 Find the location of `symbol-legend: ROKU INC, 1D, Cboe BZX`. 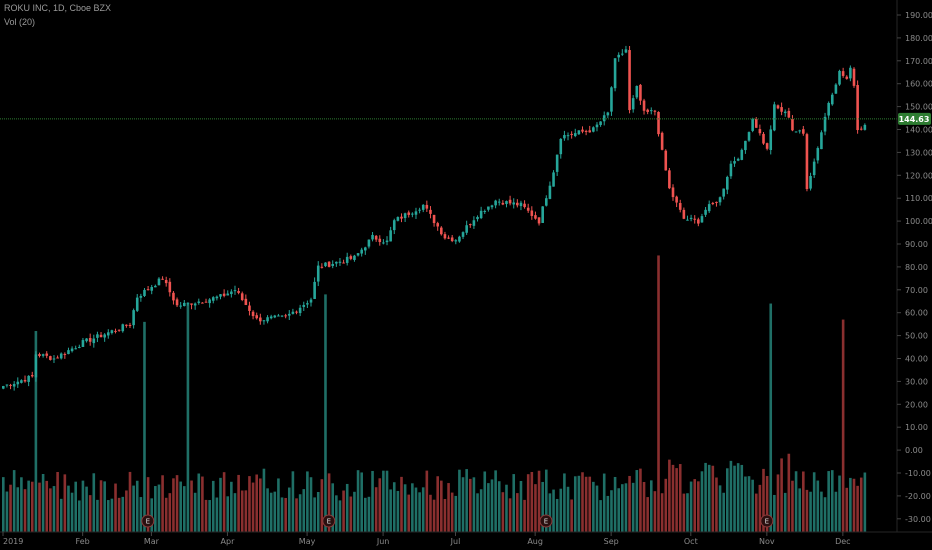

symbol-legend: ROKU INC, 1D, Cboe BZX is located at coordinates (58, 8).